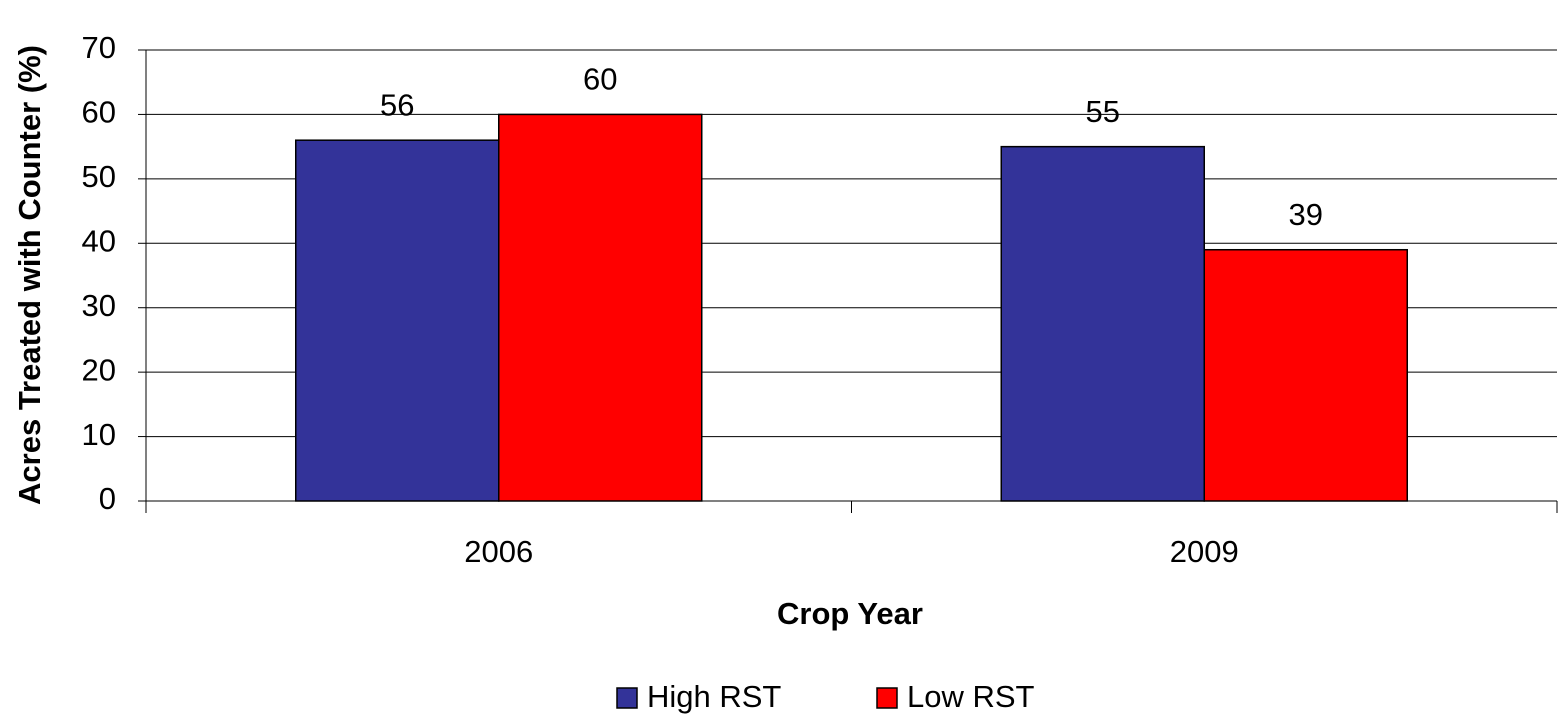 This screenshot has height=721, width=1558. I want to click on y-tick-label: 20, so click(99, 369).